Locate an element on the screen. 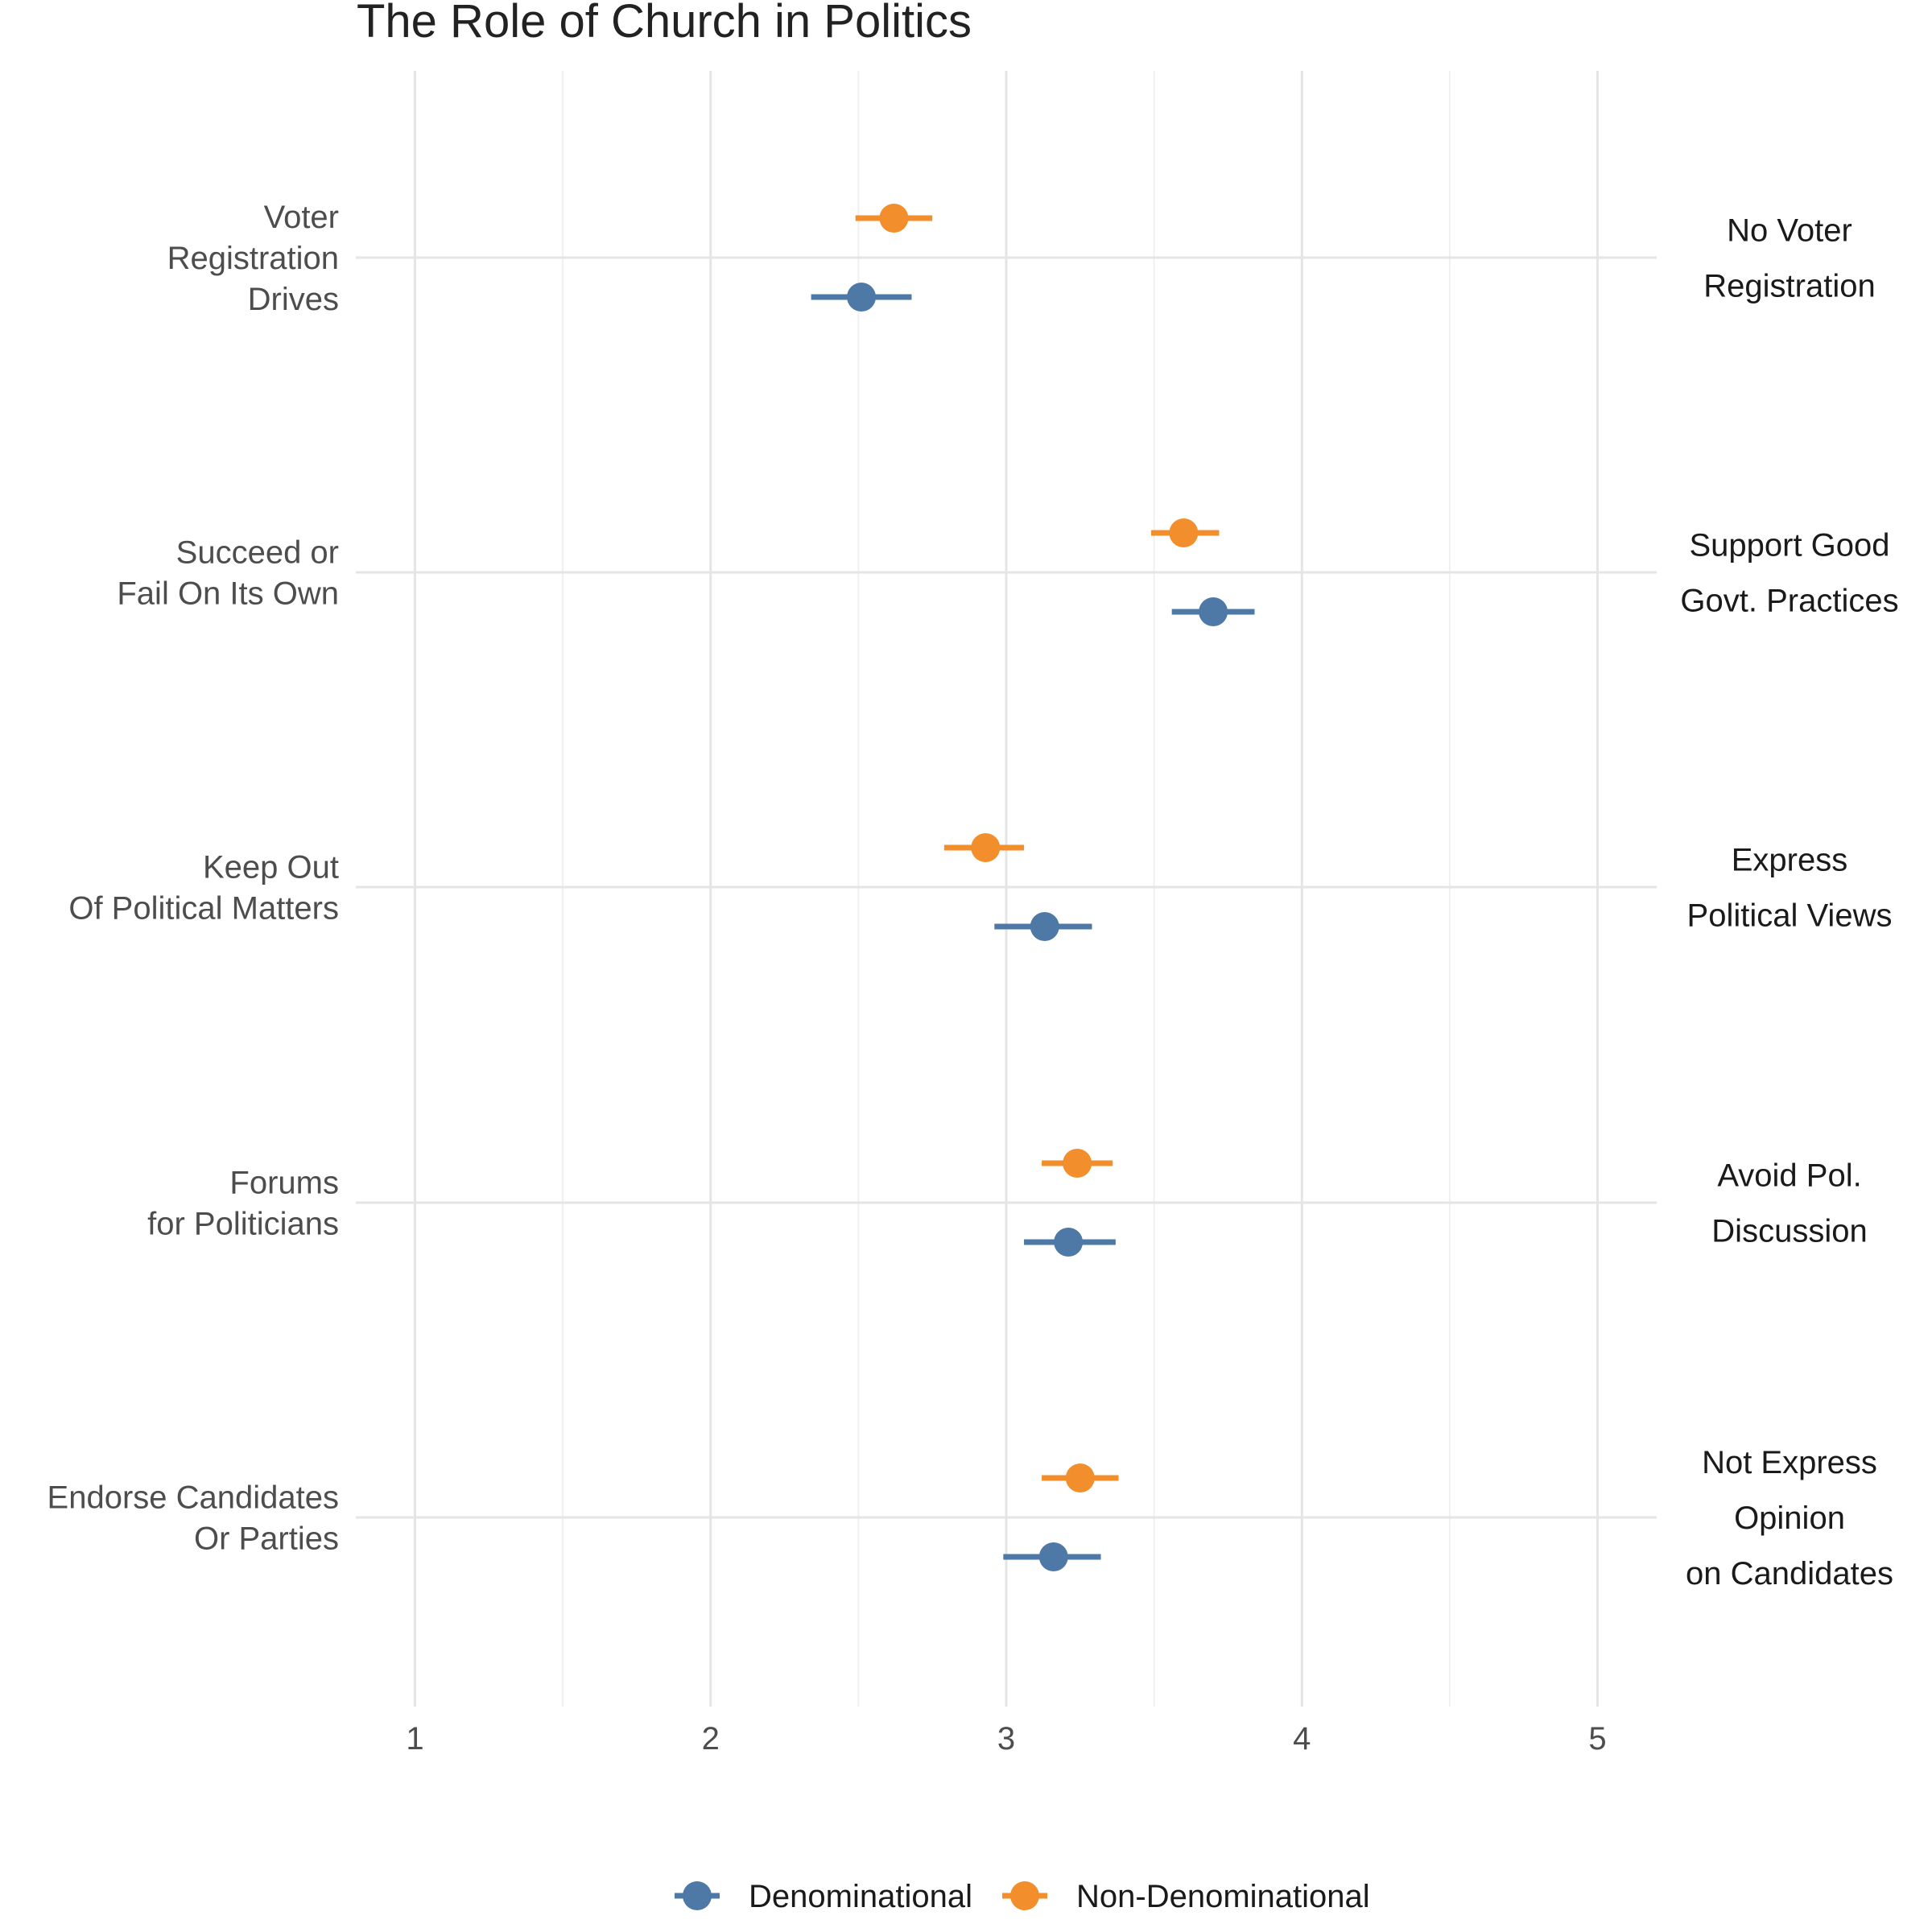 This screenshot has width=1932, height=1932. legend-label-non-denominational: Non-Denominational is located at coordinates (1223, 1896).